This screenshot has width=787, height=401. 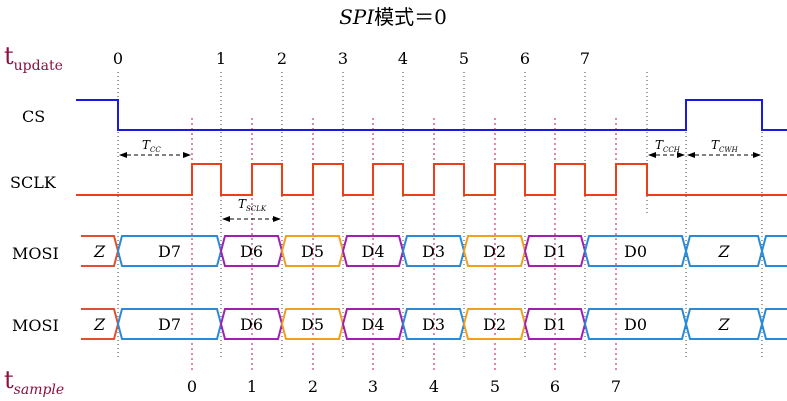 I want to click on sample-tick-6: 6, so click(x=555, y=386).